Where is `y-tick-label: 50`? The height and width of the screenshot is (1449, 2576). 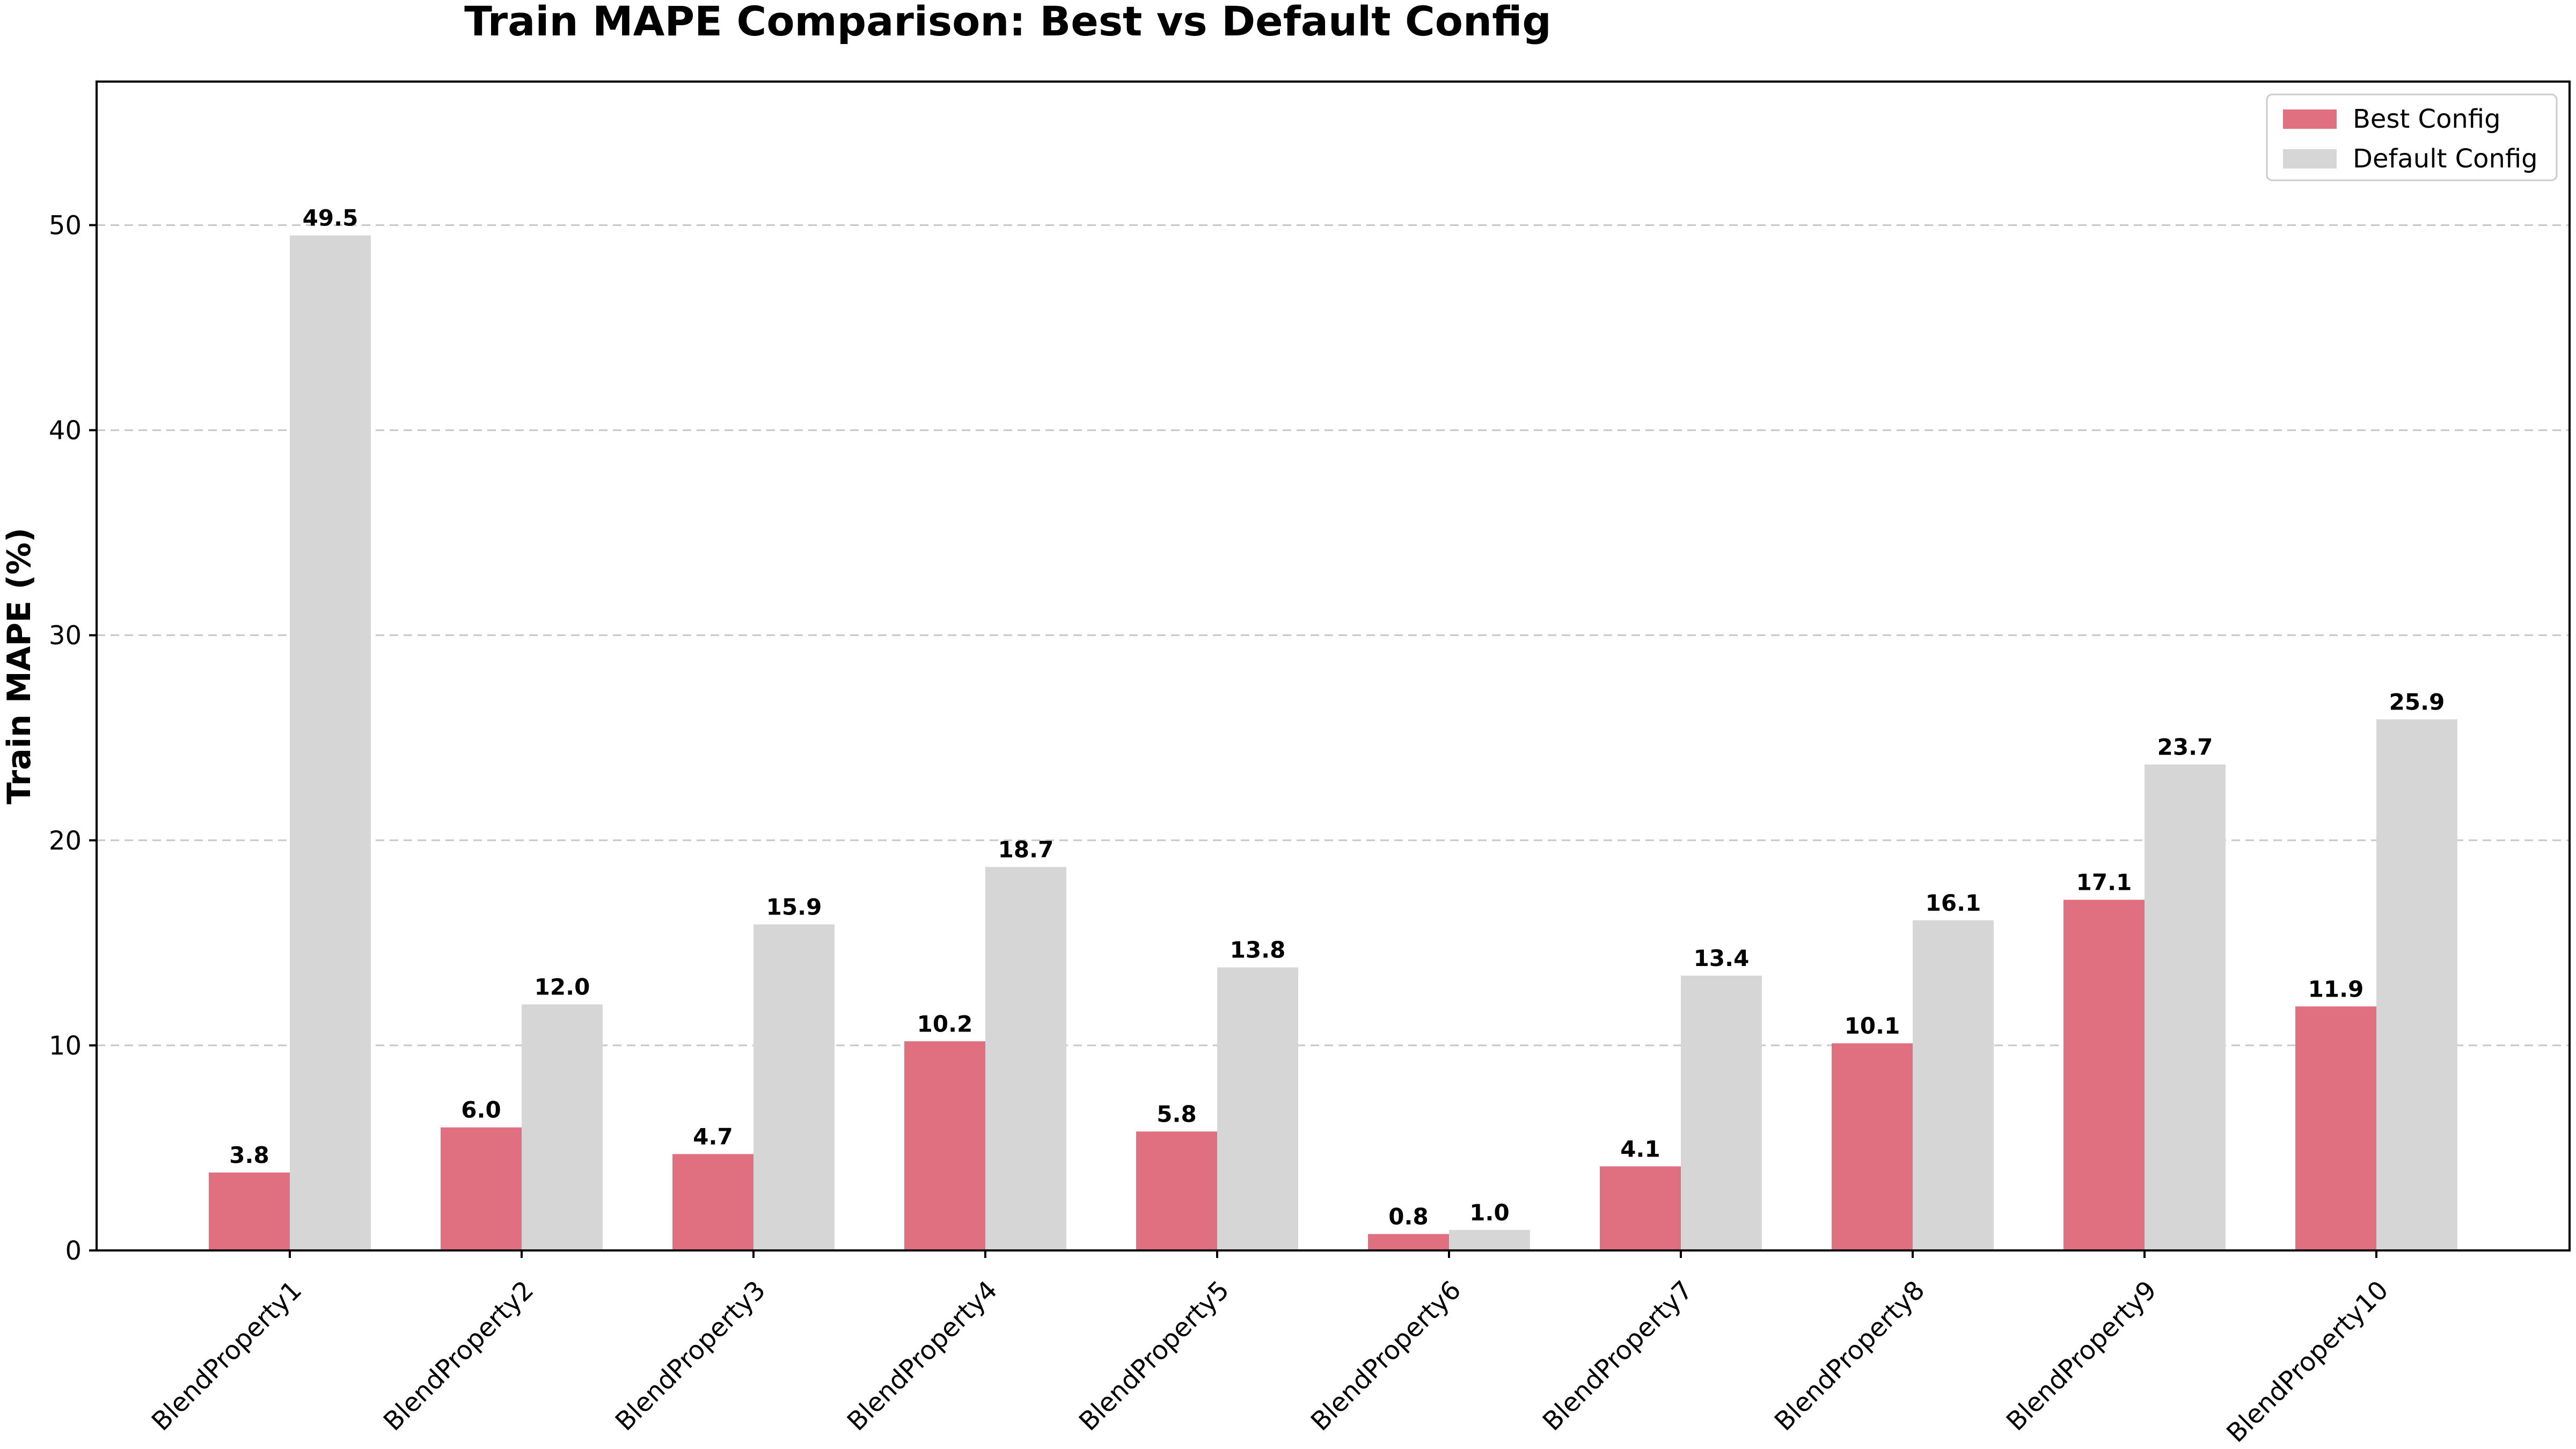
y-tick-label: 50 is located at coordinates (65, 225).